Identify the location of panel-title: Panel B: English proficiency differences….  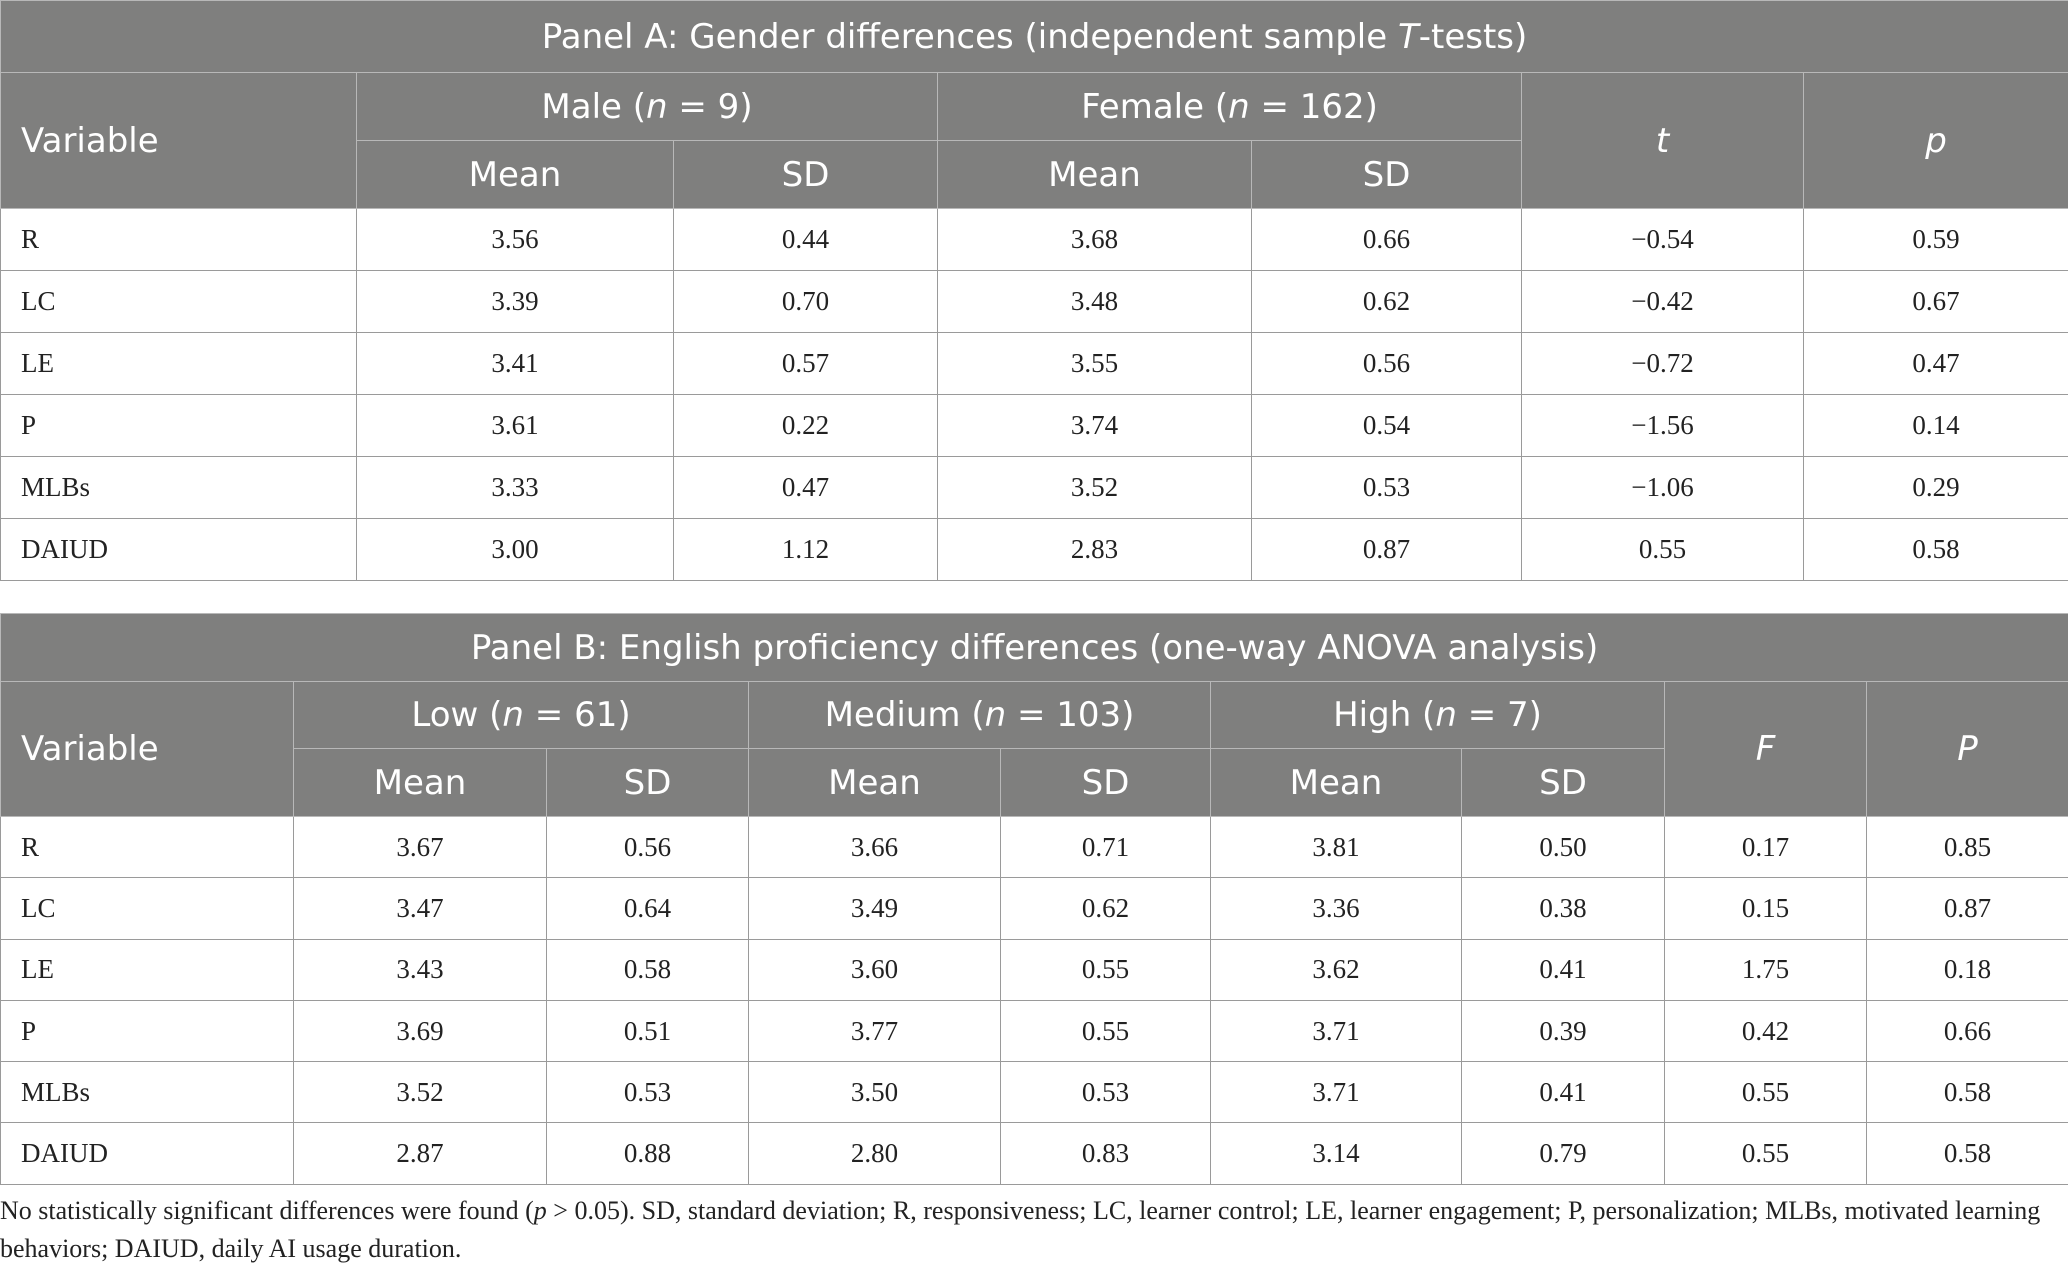
(1034, 647).